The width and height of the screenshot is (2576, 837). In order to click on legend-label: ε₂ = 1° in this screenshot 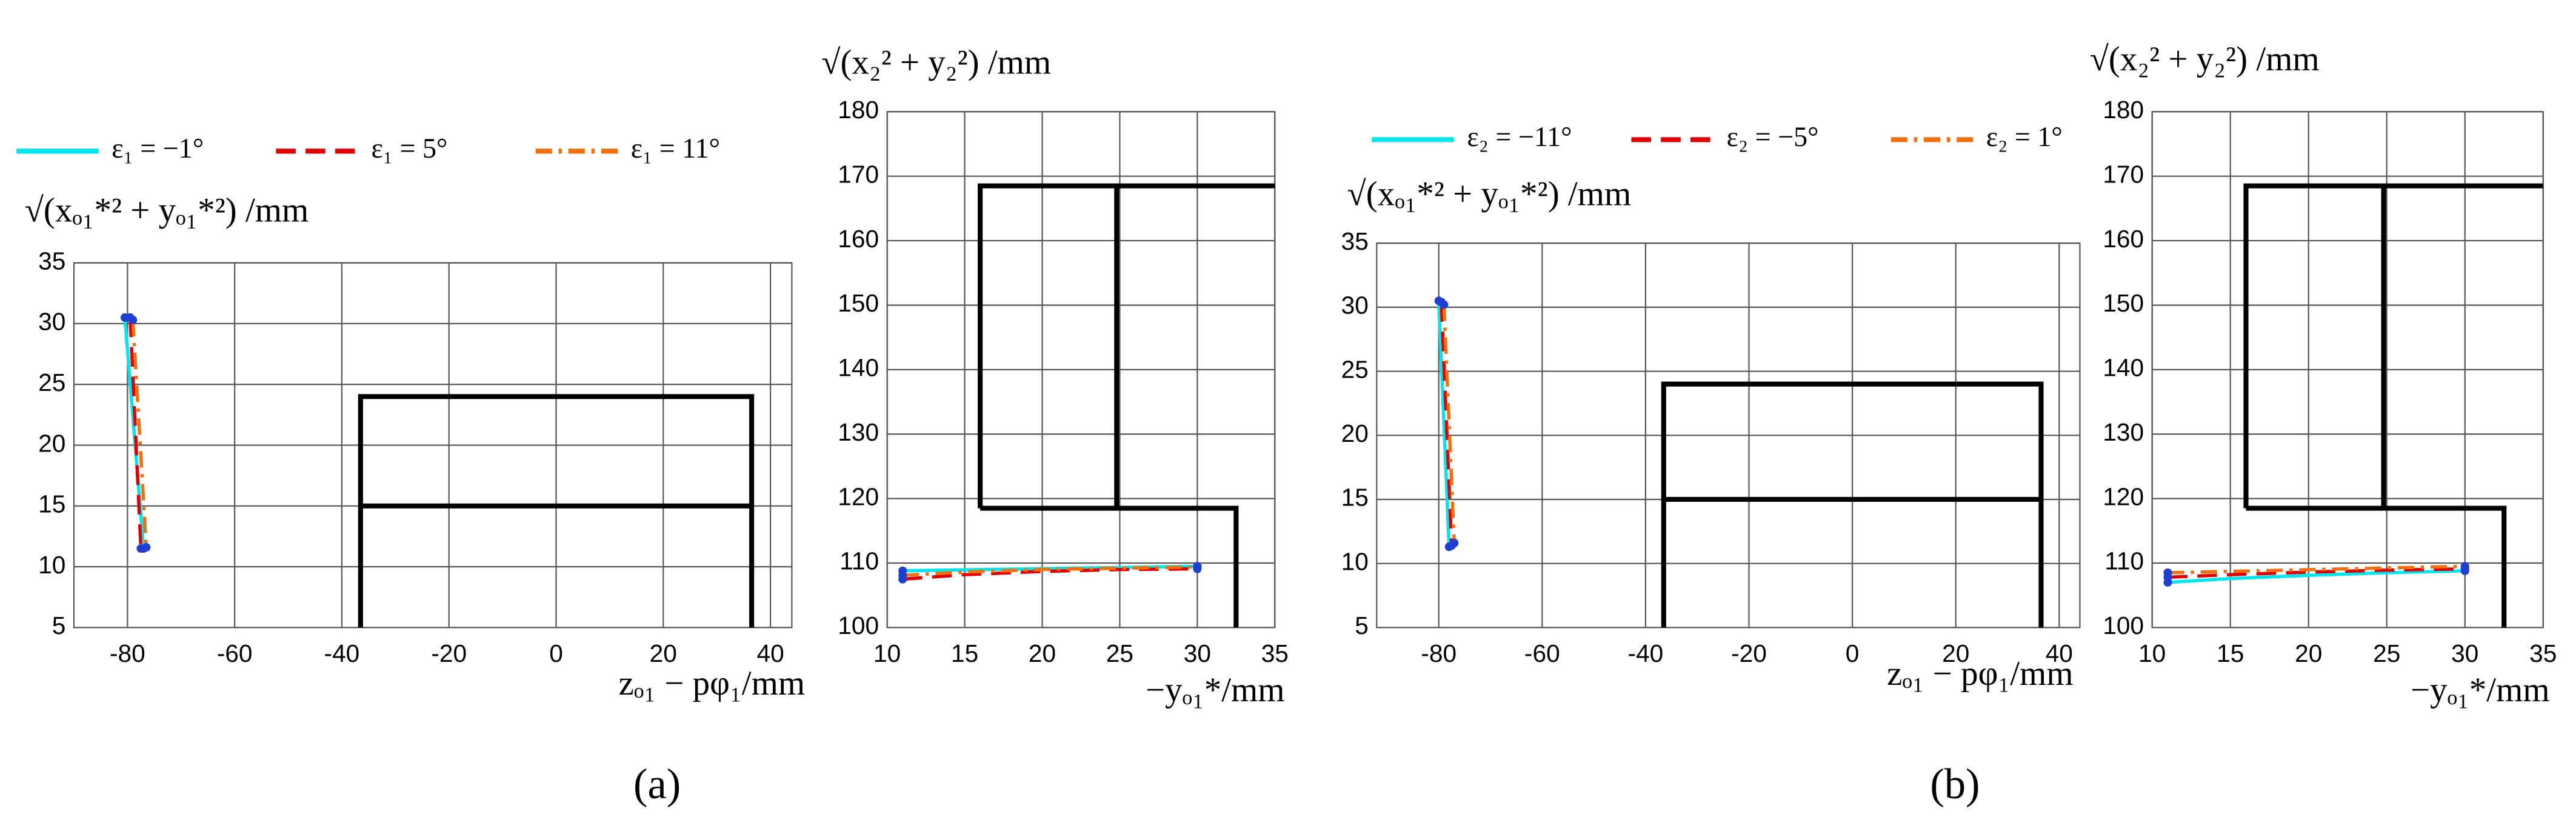, I will do `click(2025, 136)`.